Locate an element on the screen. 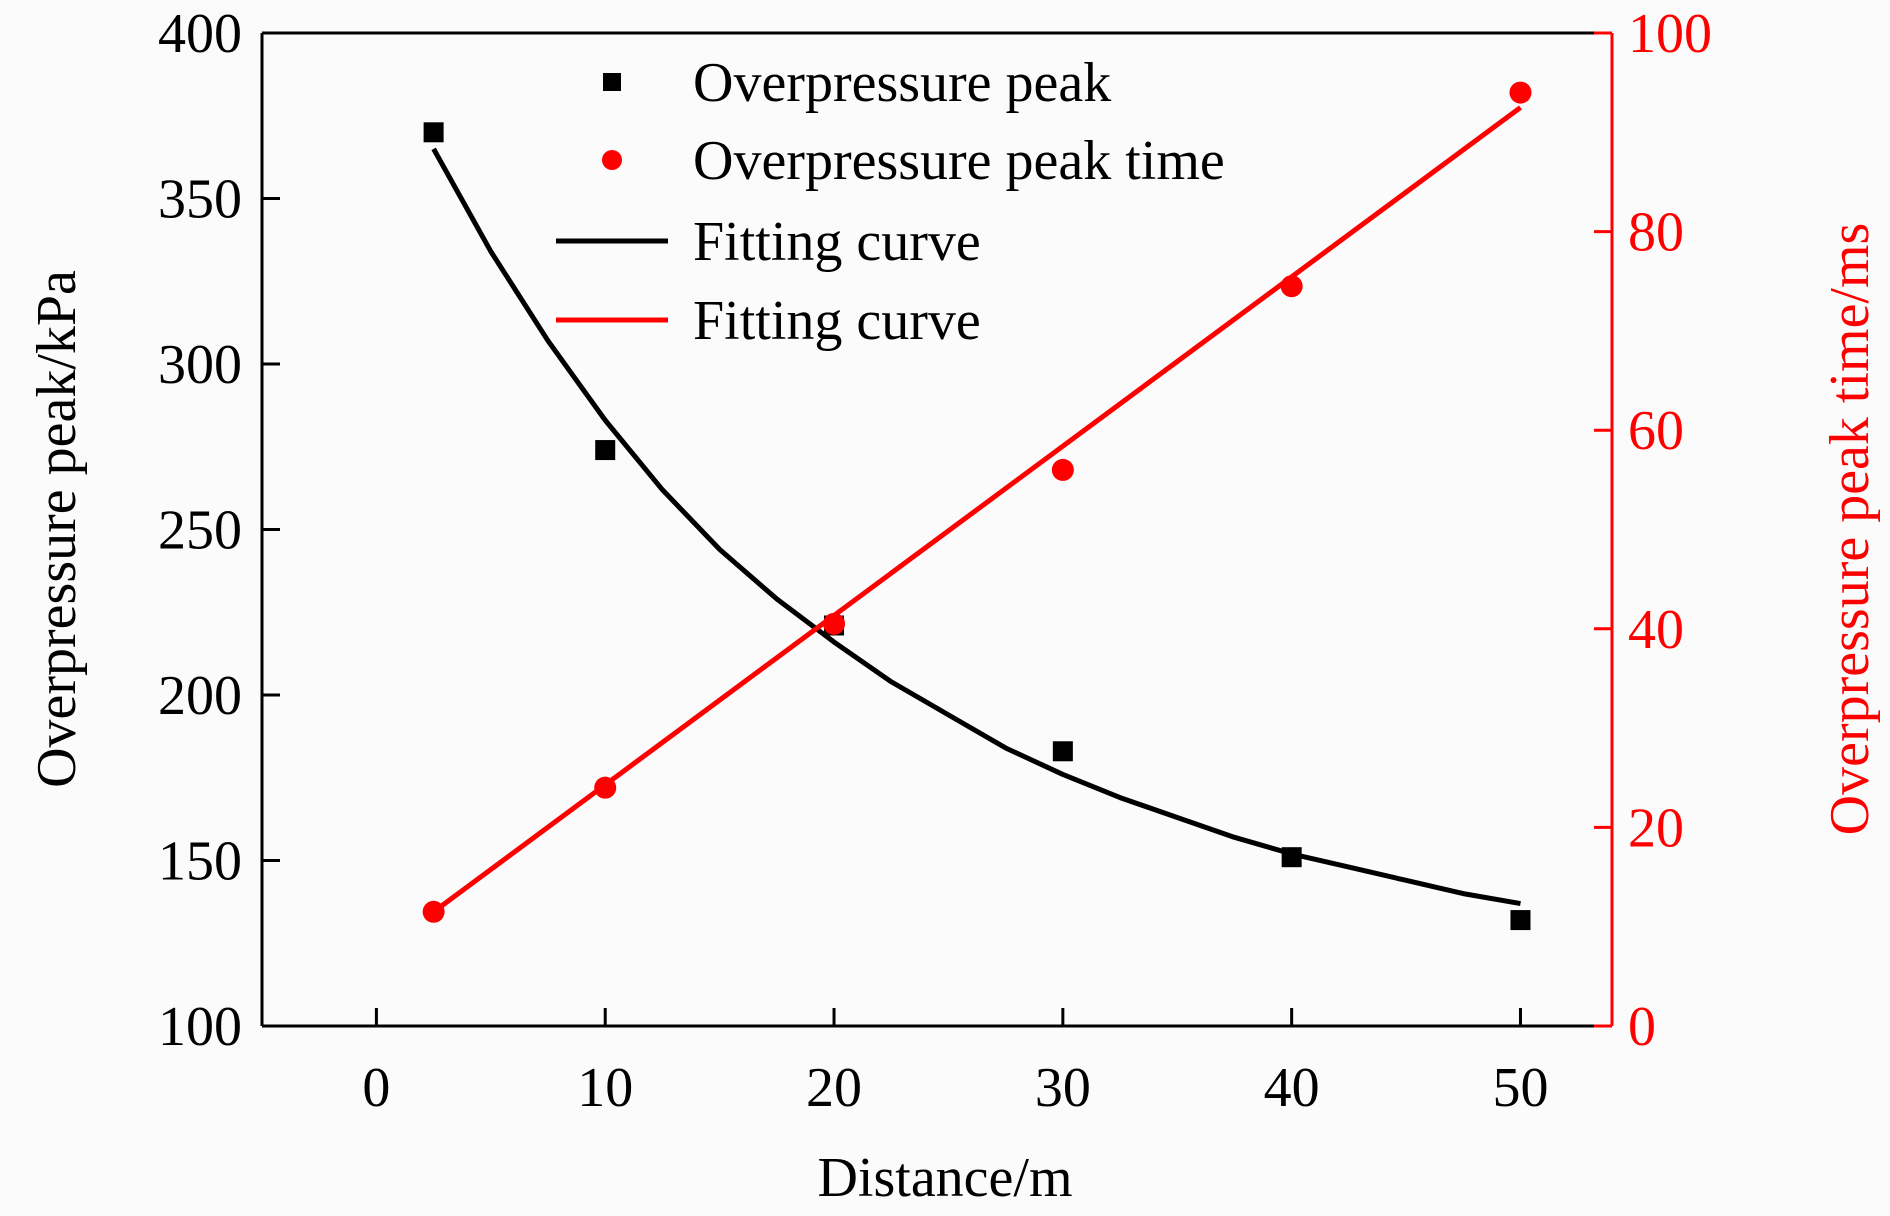 This screenshot has height=1216, width=1890. x-tick-label: 50 is located at coordinates (1520, 1088).